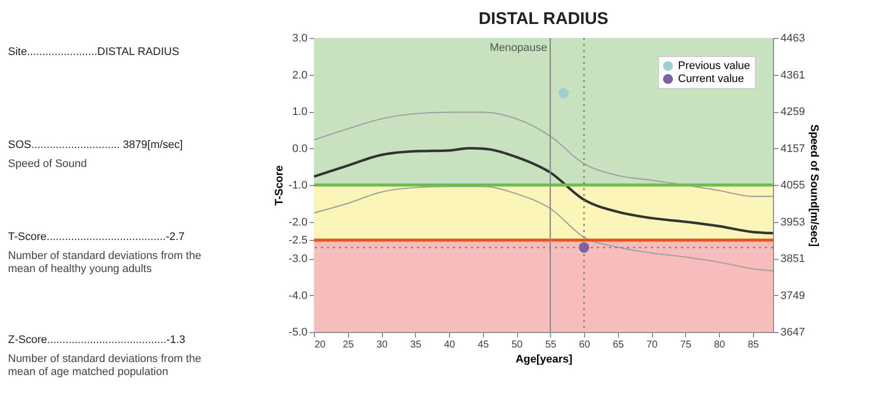 Image resolution: width=885 pixels, height=406 pixels. What do you see at coordinates (484, 345) in the screenshot?
I see `x-tick-label: 45` at bounding box center [484, 345].